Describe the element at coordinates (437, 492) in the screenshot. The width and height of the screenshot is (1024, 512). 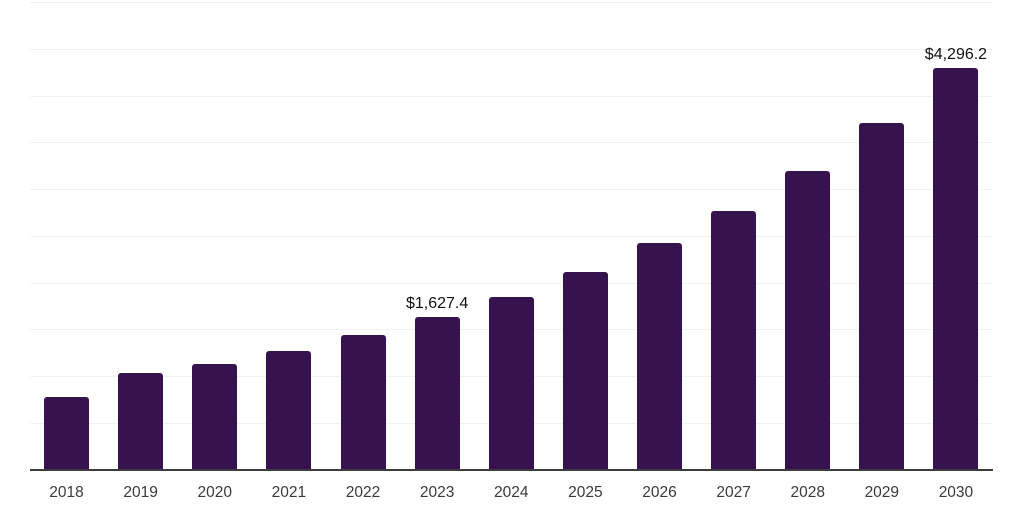
I see `x-tick-label-2023: 2023` at that location.